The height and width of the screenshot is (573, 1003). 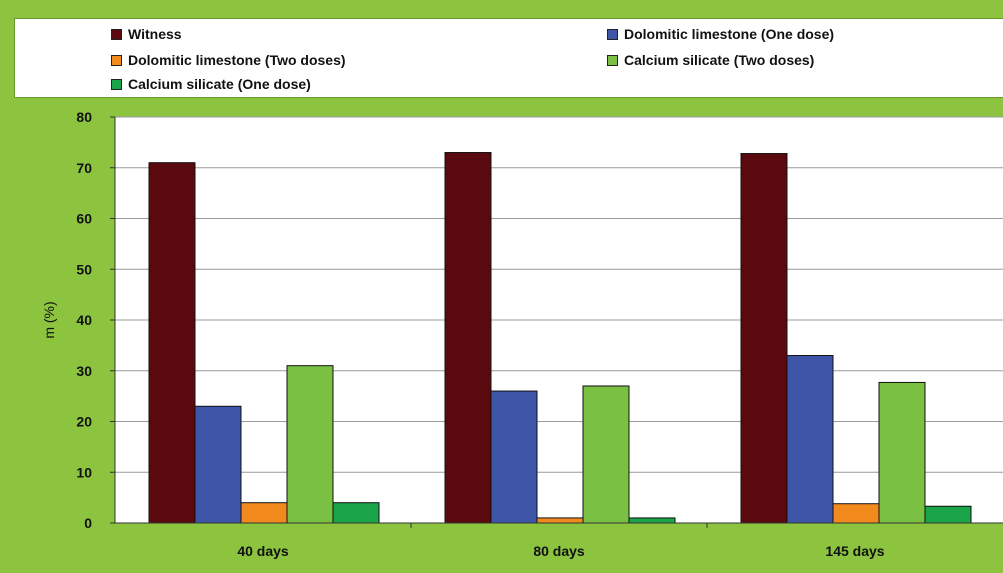 I want to click on legend-item-calcium-one-dose: Calcium silicate (One dose), so click(x=211, y=84).